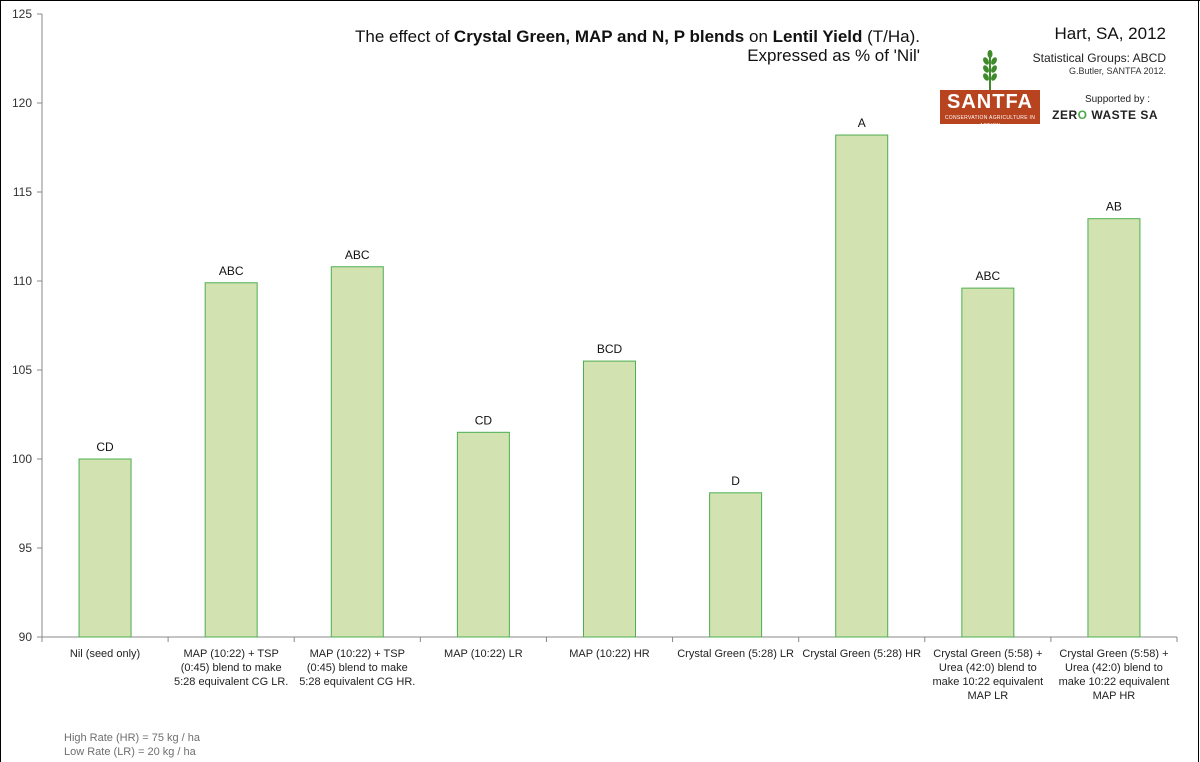  Describe the element at coordinates (1099, 58) in the screenshot. I see `statistical-groups: Statistical Groups: ABCD` at that location.